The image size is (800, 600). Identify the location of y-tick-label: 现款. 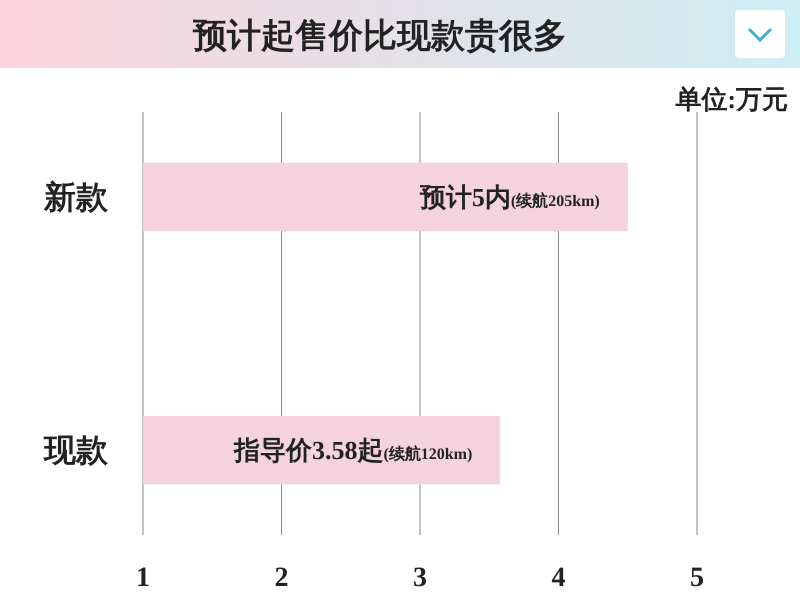
(76, 450).